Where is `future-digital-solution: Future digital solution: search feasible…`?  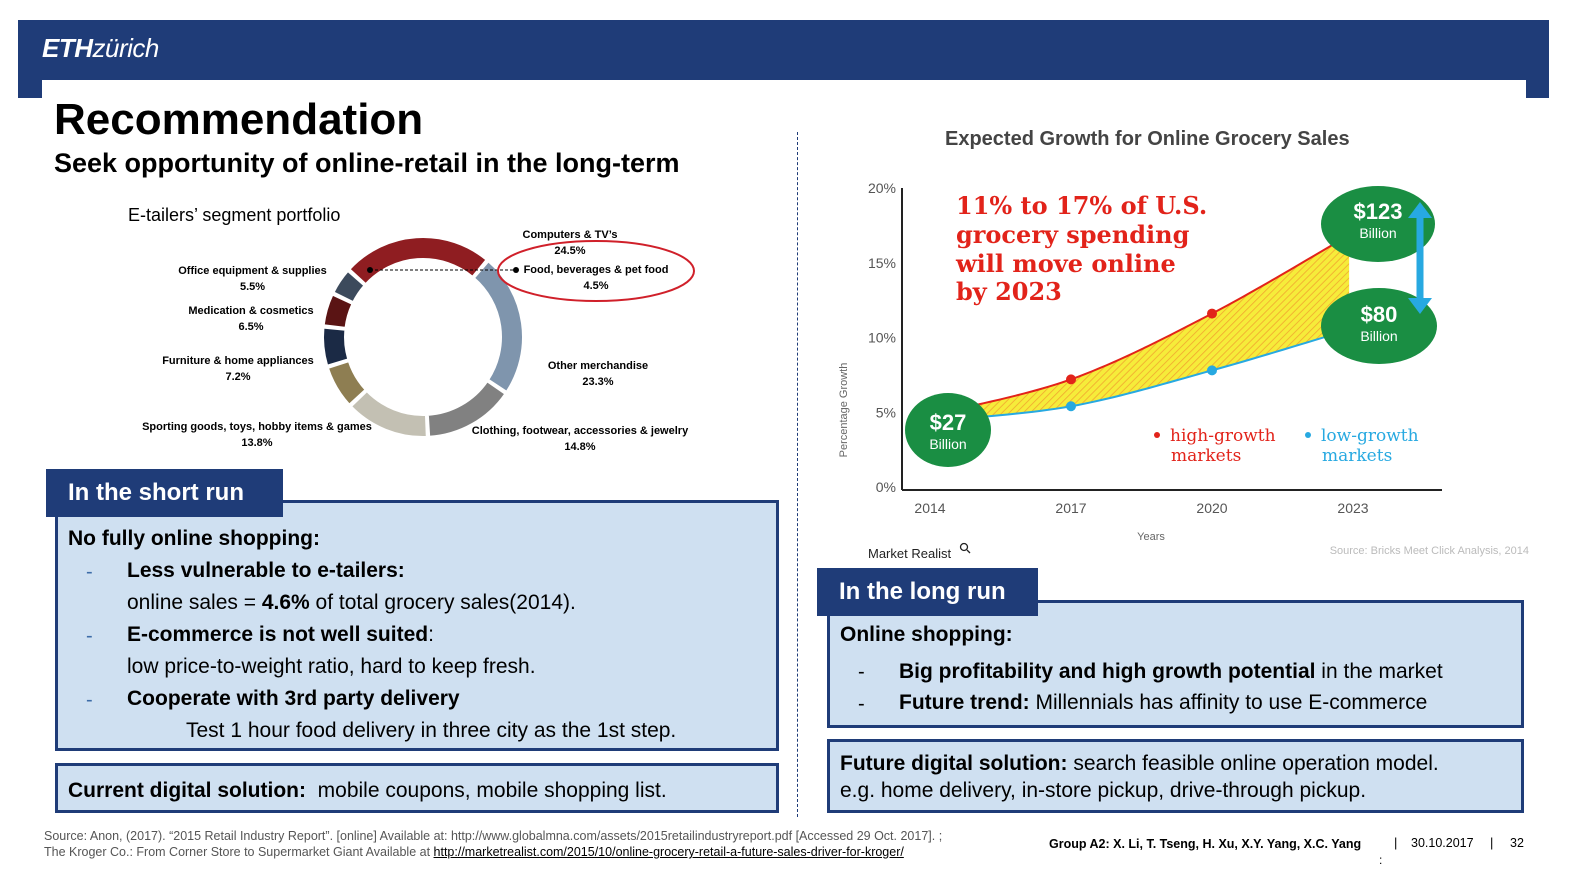
future-digital-solution: Future digital solution: search feasible… is located at coordinates (1139, 763).